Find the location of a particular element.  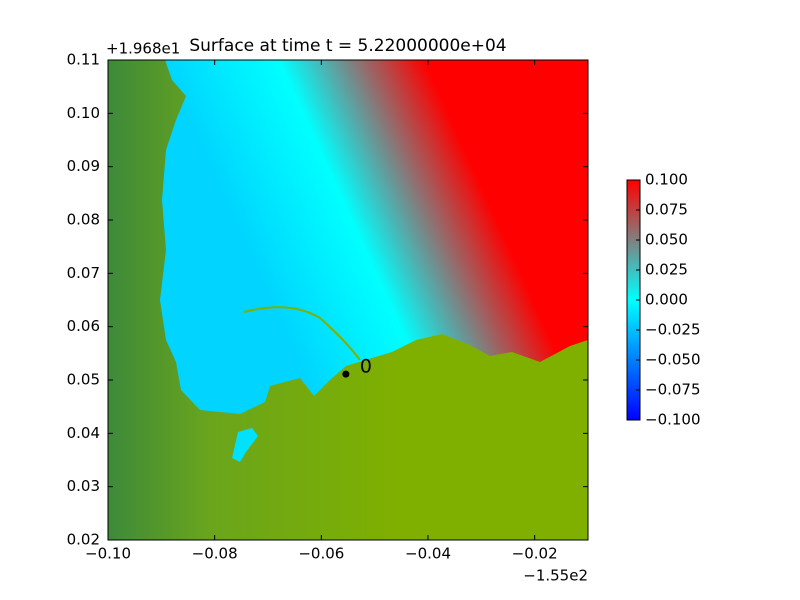

pond is located at coordinates (245, 445).